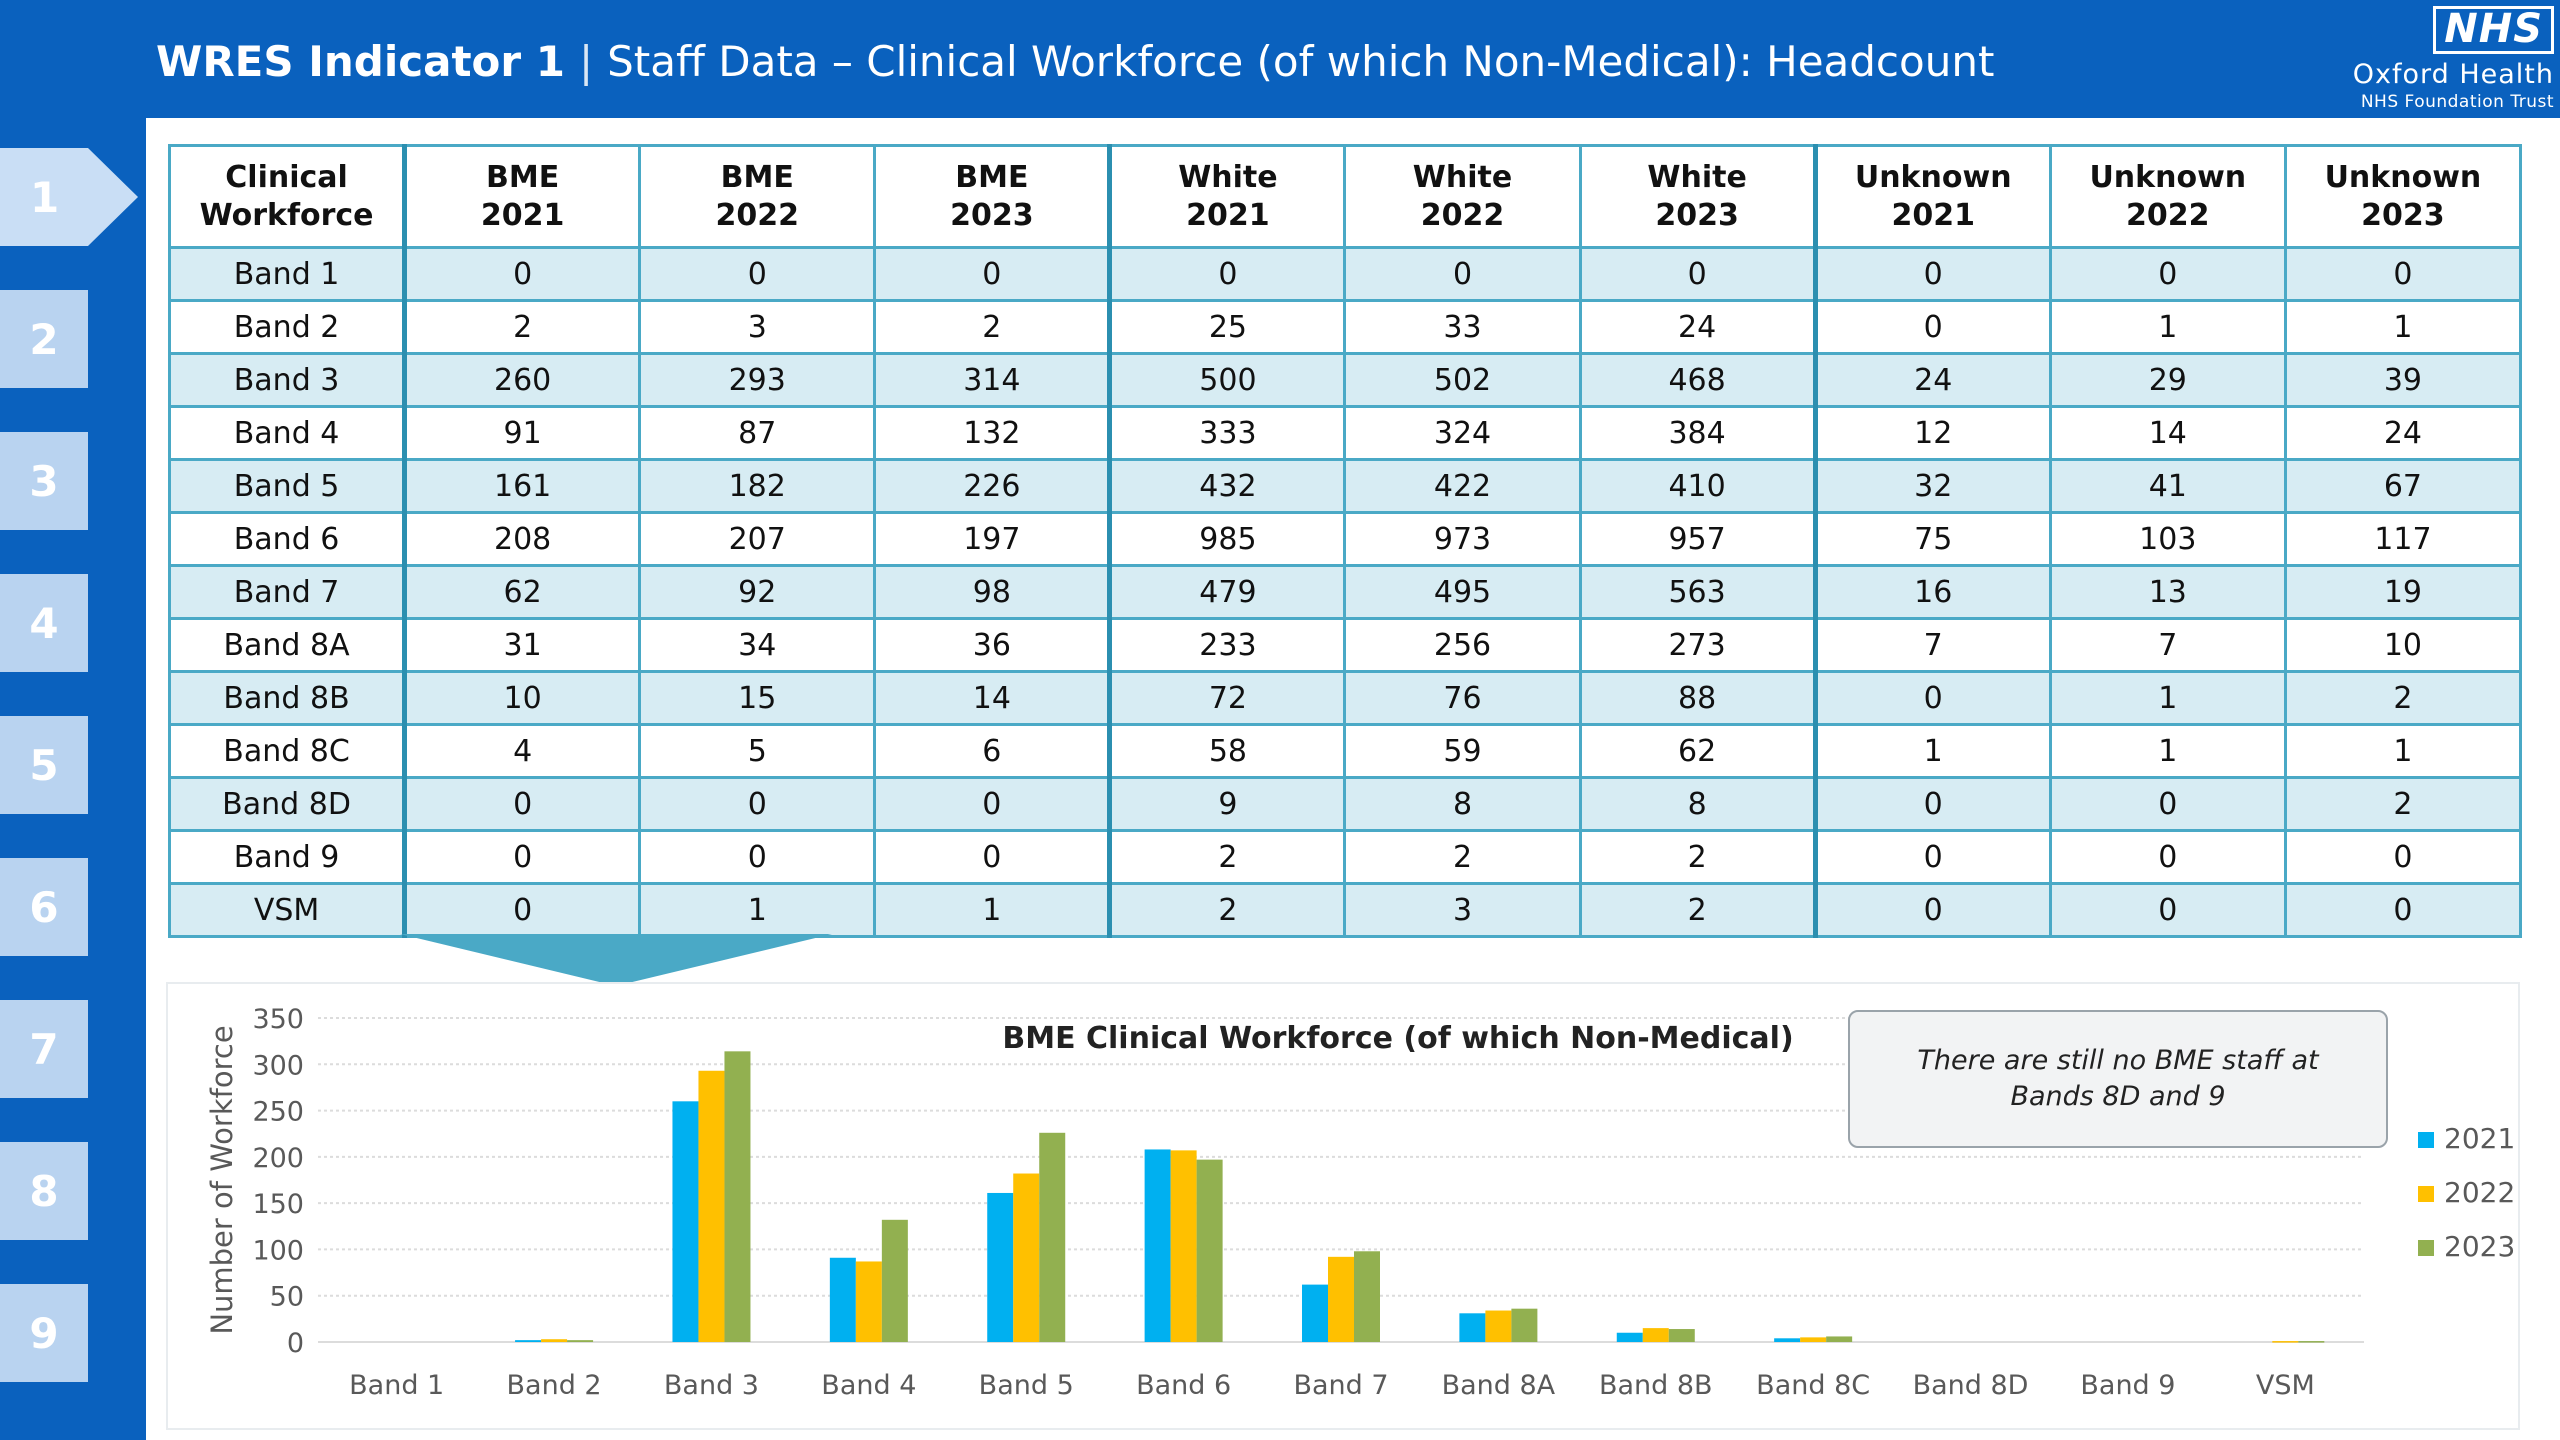  Describe the element at coordinates (1227, 486) in the screenshot. I see `table-cell: 432` at that location.